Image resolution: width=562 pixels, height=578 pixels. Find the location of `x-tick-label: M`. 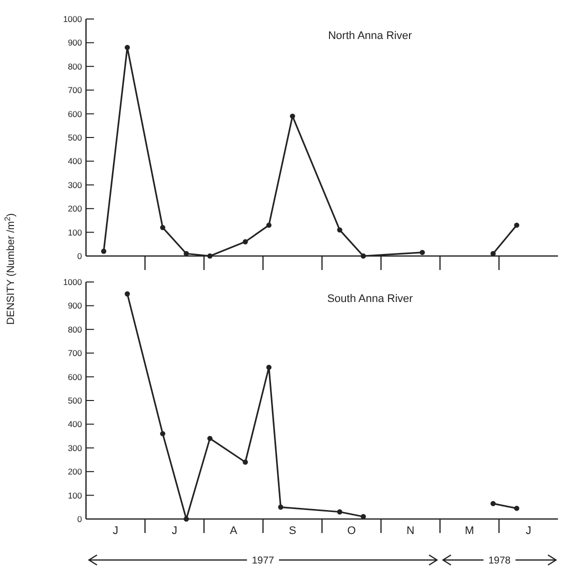

x-tick-label: M is located at coordinates (469, 531).